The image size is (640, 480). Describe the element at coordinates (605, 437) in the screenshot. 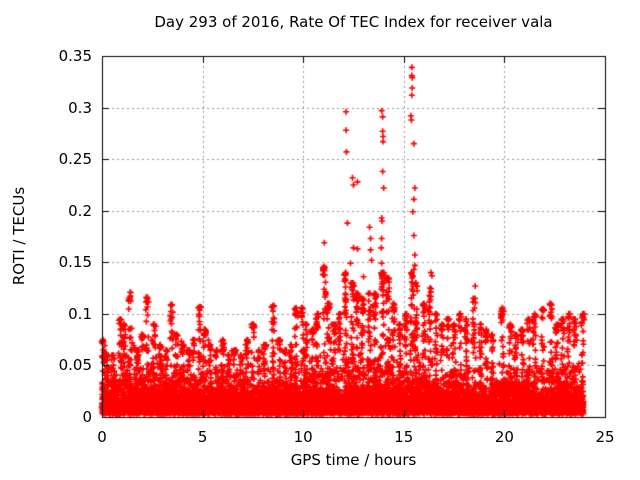

I see `x-tick-label: 25` at that location.